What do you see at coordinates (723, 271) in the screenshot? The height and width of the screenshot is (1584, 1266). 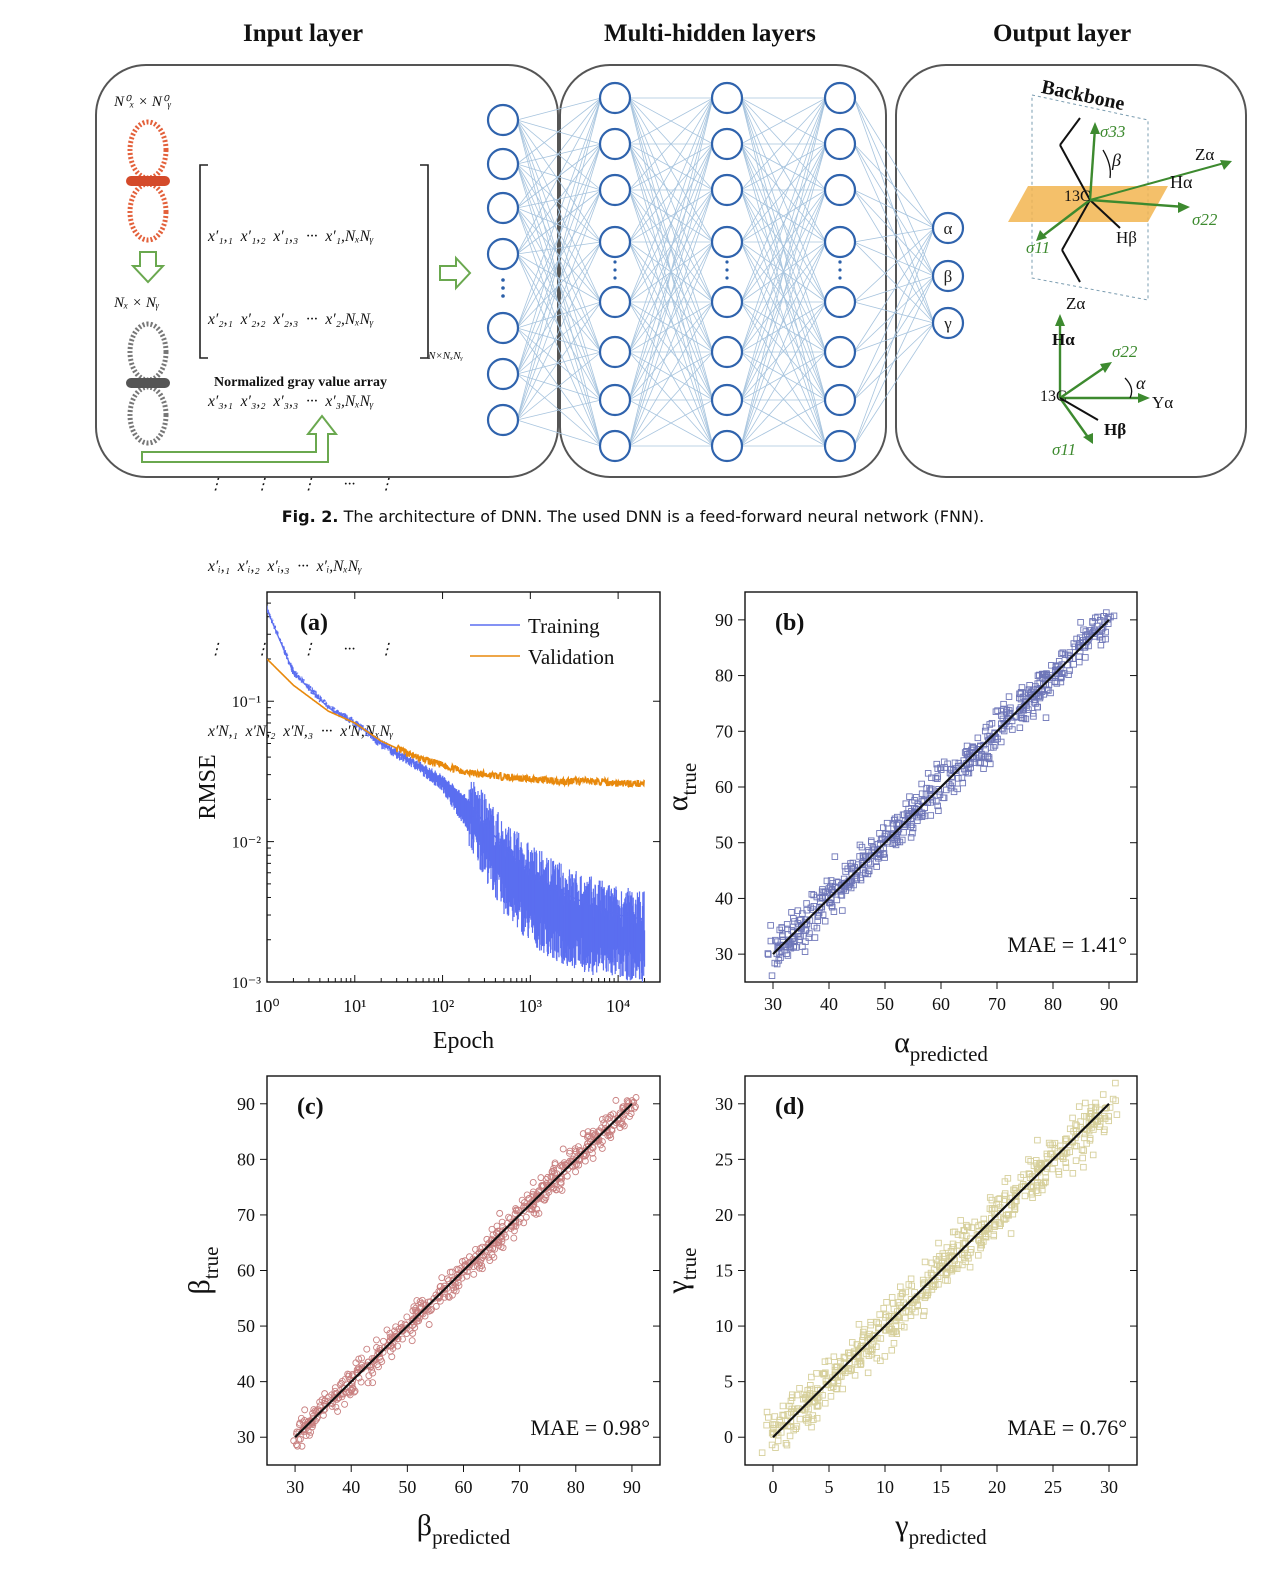 I see `hidden-panel` at bounding box center [723, 271].